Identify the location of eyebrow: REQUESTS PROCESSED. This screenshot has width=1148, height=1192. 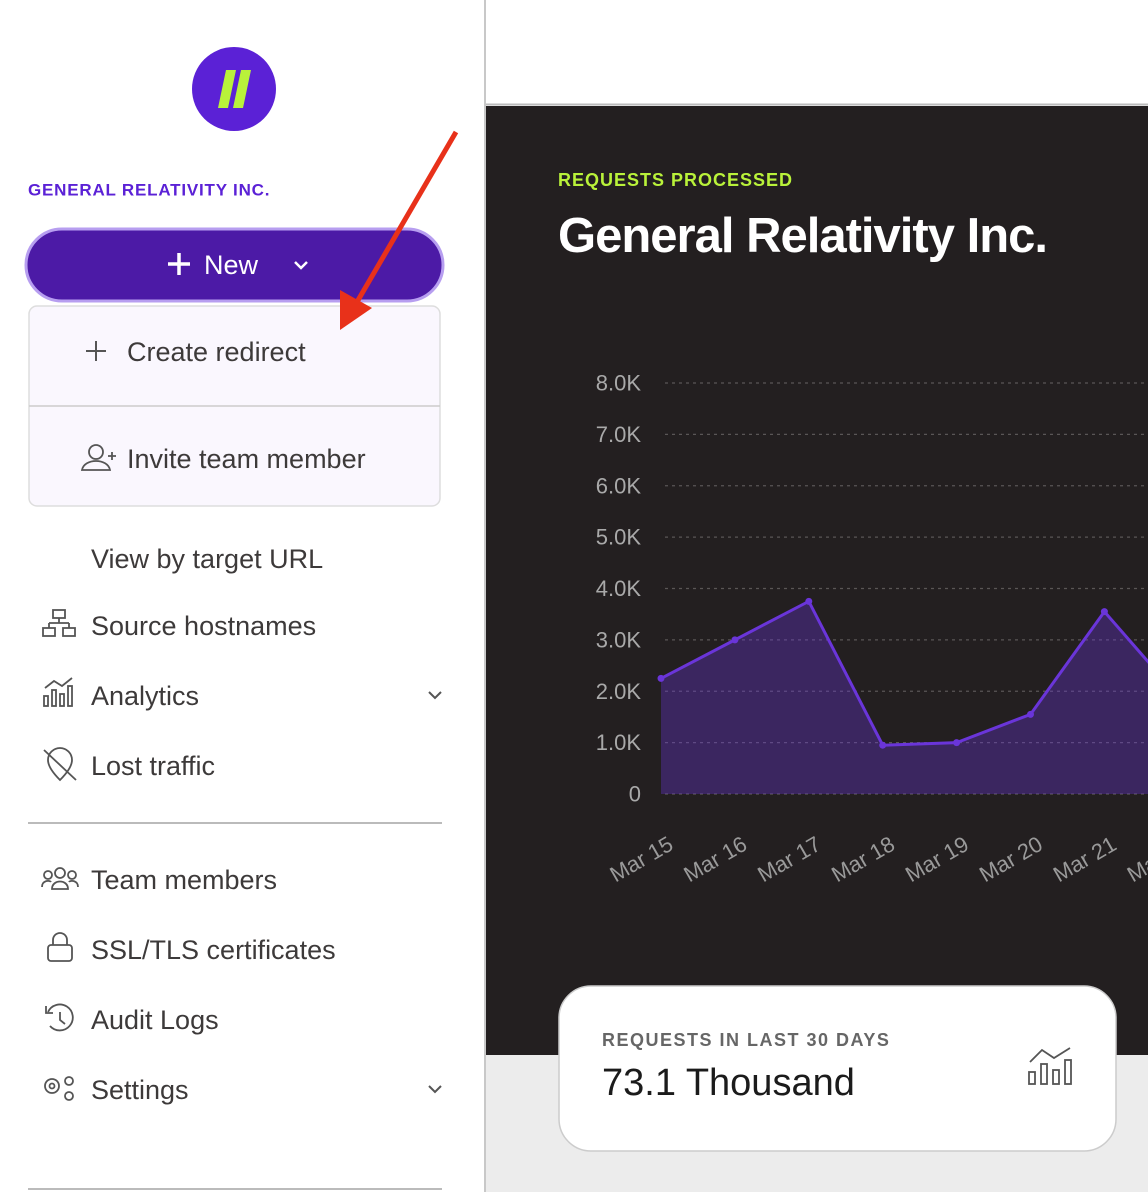
(675, 180).